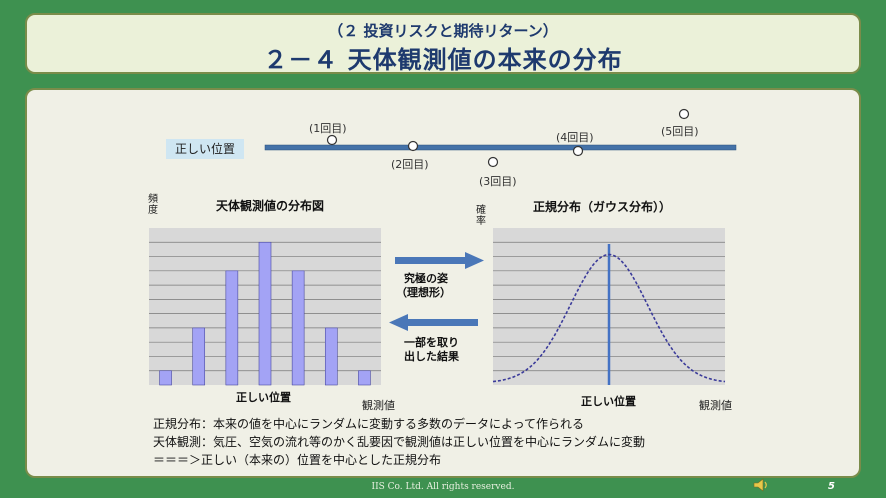  I want to click on observation-label-4: (4回目), so click(575, 137).